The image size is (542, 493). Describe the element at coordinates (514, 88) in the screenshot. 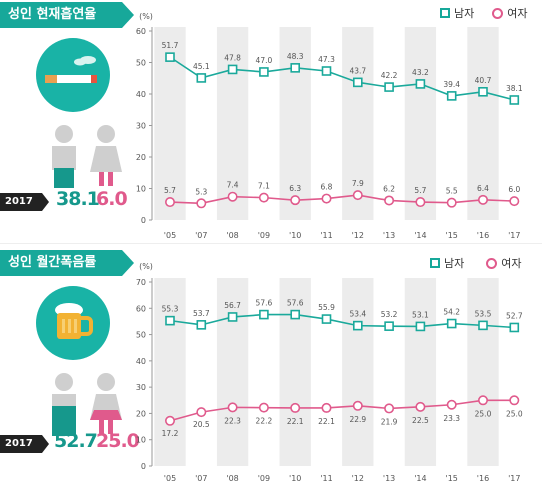

I see `male-data-label: 38.1` at that location.